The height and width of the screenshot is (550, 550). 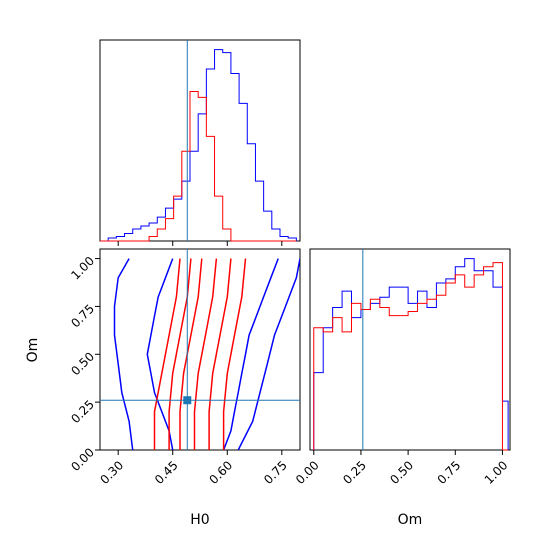 I want to click on om-x-axis-label: Om, so click(x=410, y=520).